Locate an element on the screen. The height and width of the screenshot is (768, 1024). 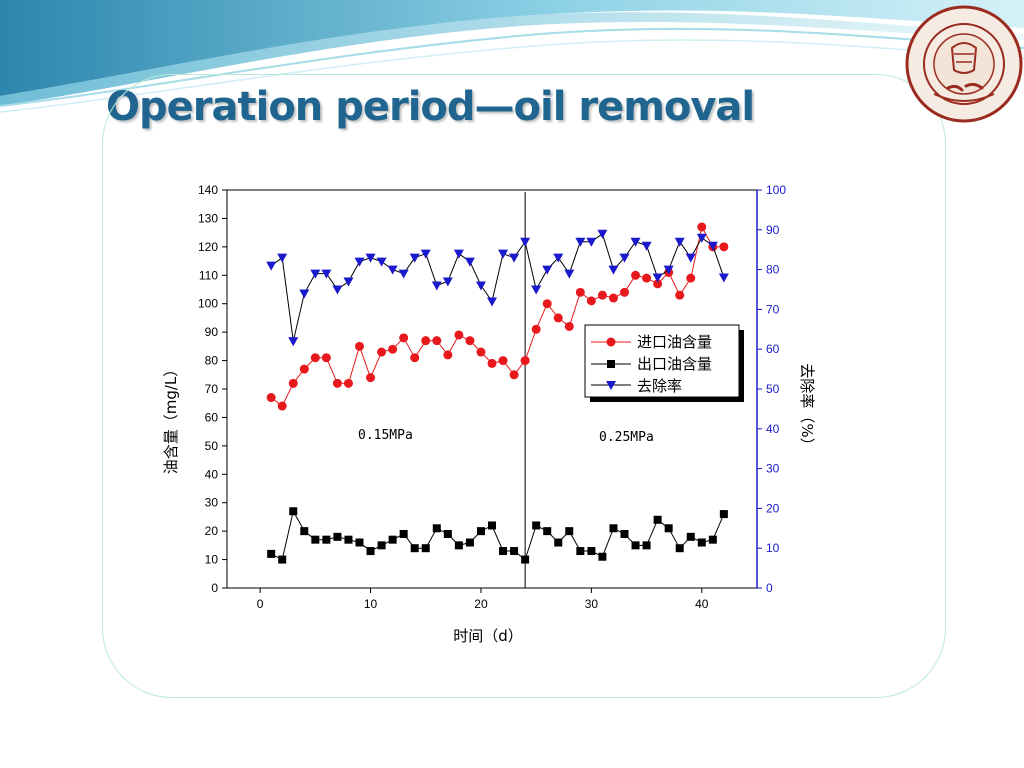
y-left-tick-label: 80 is located at coordinates (212, 361).